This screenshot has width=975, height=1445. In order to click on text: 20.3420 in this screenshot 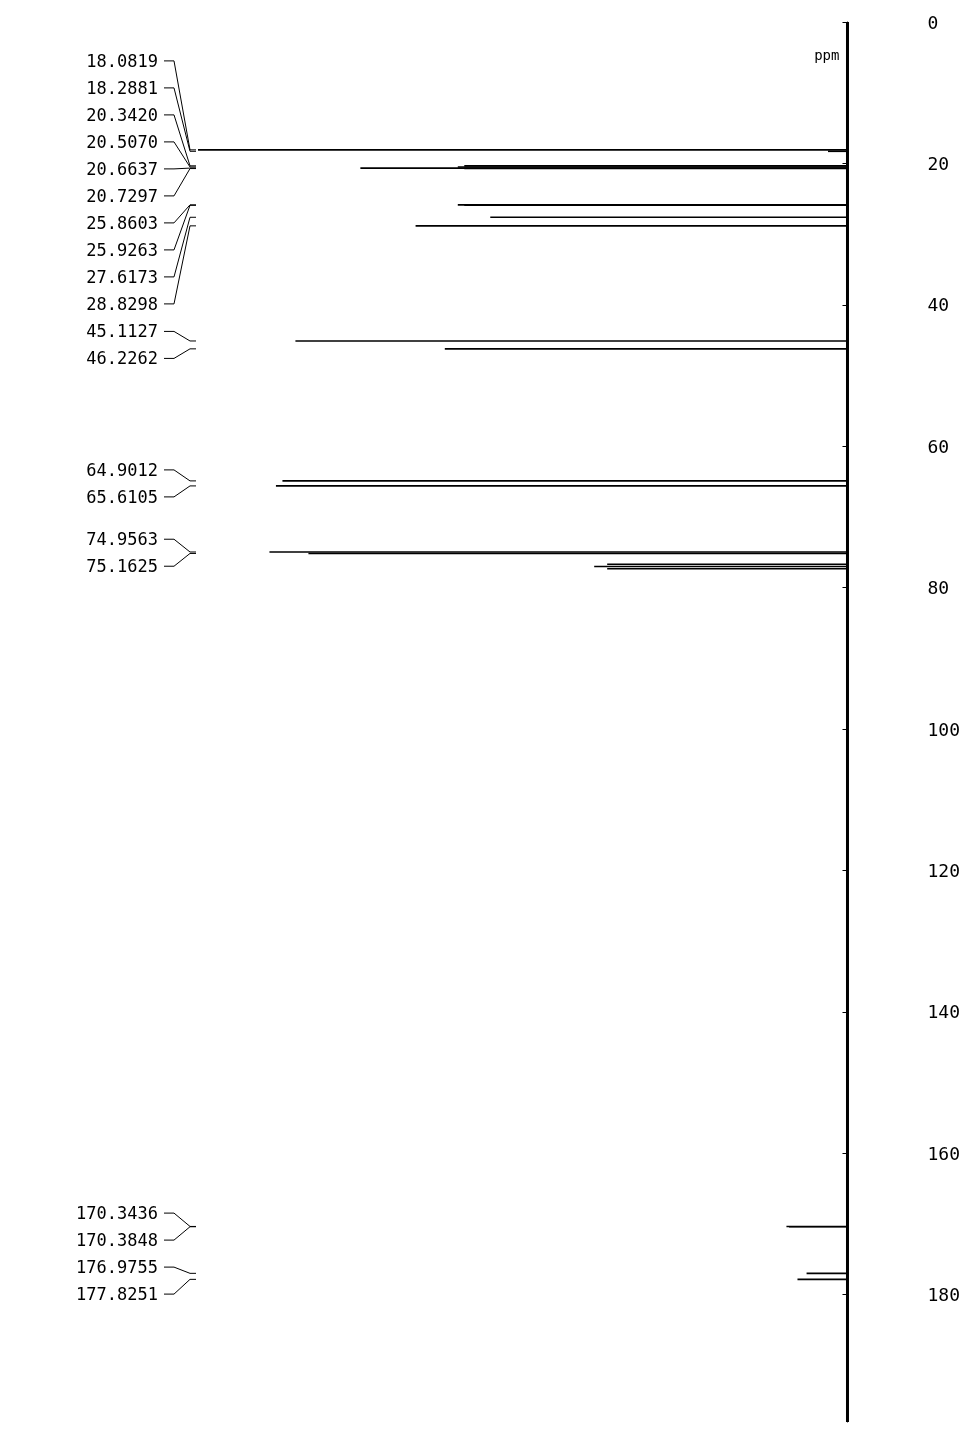, I will do `click(122, 114)`.